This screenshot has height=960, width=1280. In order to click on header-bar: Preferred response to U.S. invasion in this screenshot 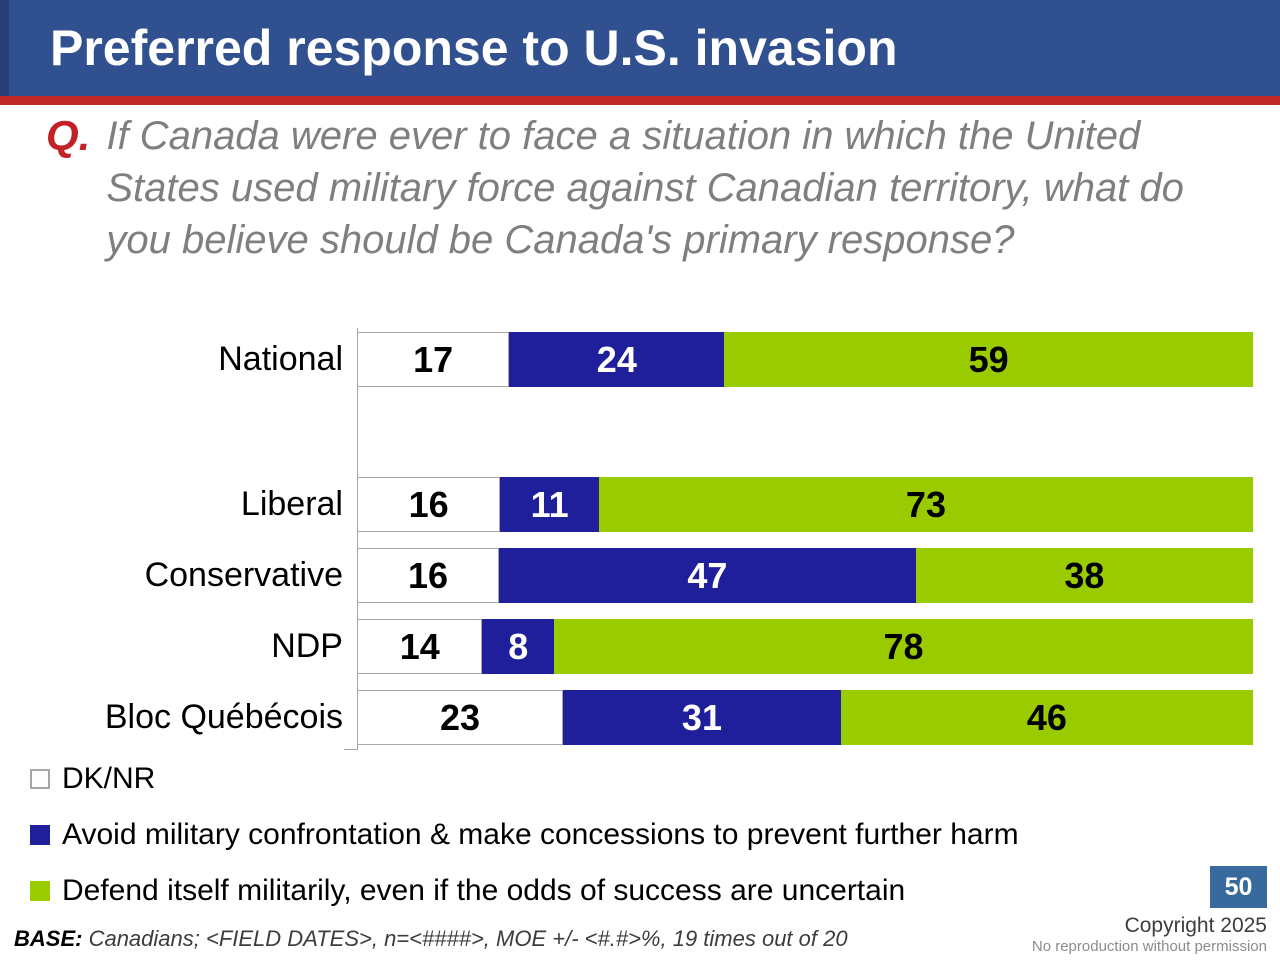, I will do `click(640, 48)`.